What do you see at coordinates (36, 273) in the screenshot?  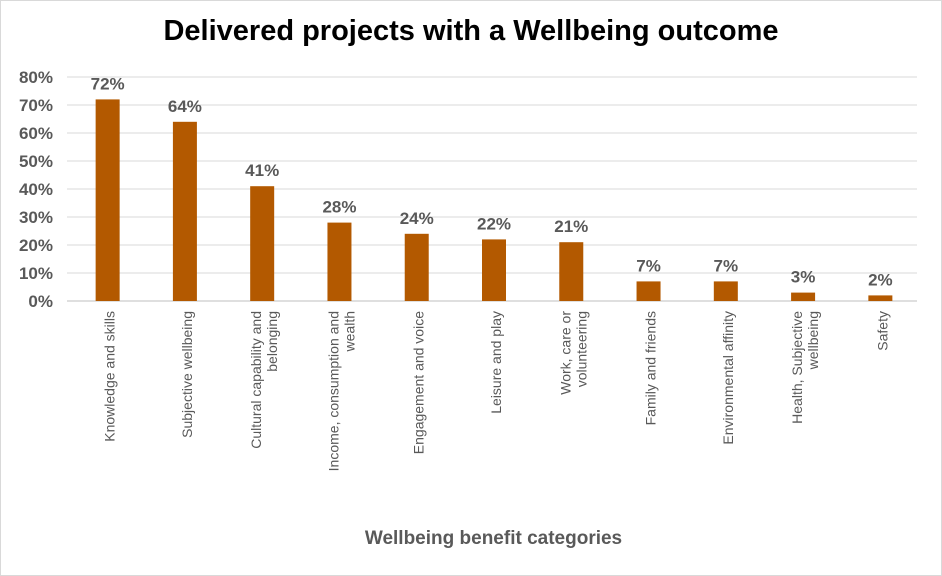 I see `y-tick-label: 10%` at bounding box center [36, 273].